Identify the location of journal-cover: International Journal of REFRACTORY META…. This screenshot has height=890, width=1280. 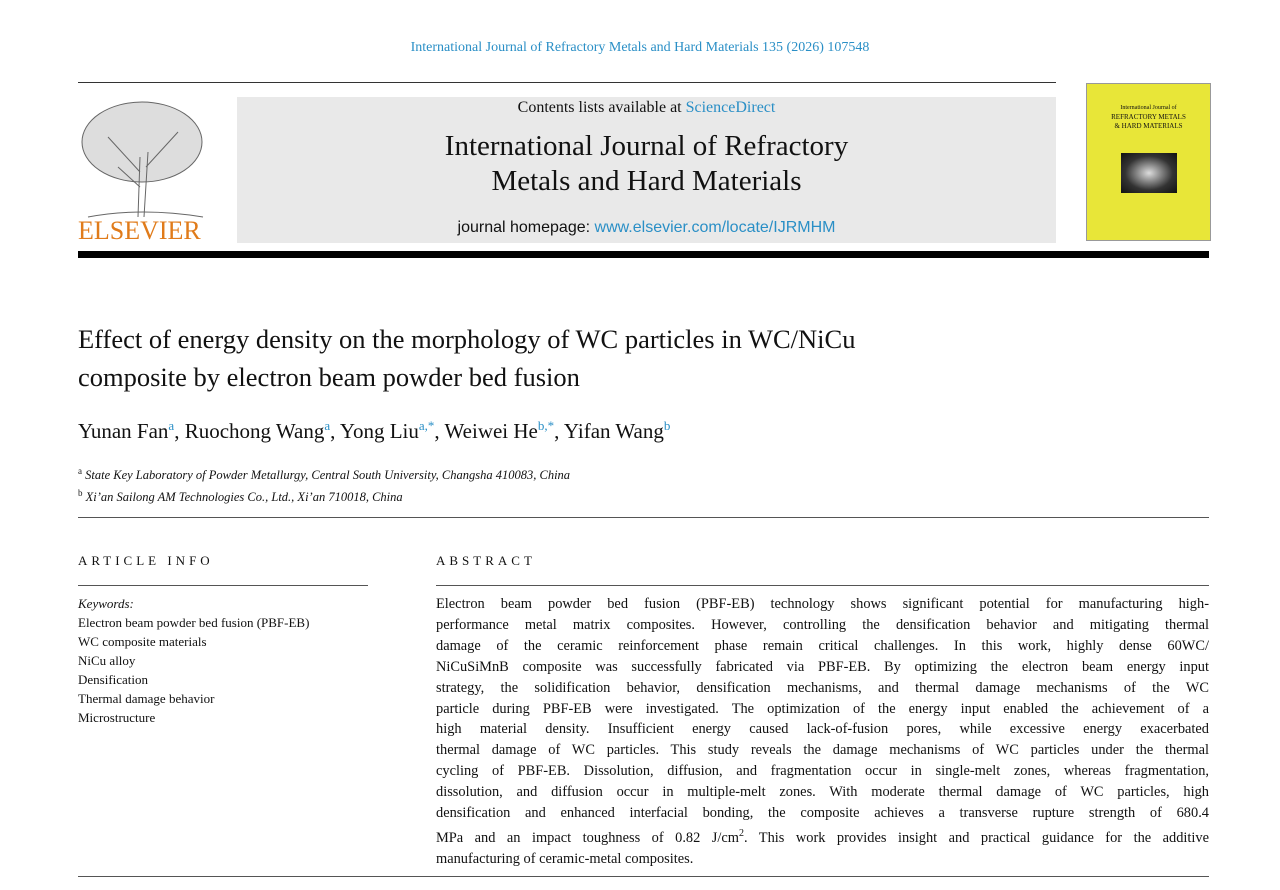
(1148, 162).